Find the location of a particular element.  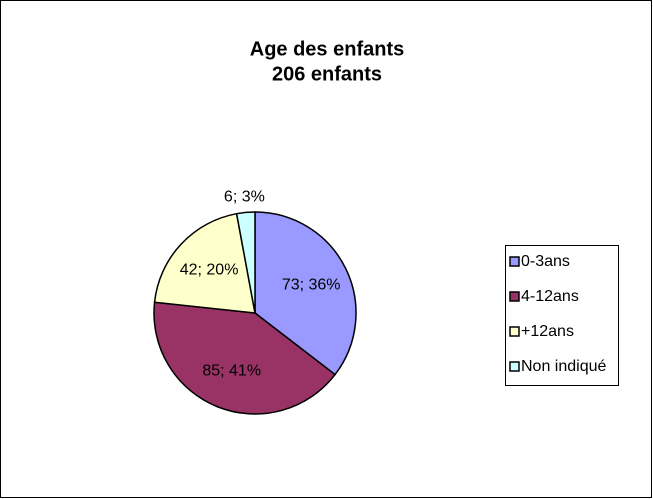

data-label: 6; 3% is located at coordinates (244, 197).